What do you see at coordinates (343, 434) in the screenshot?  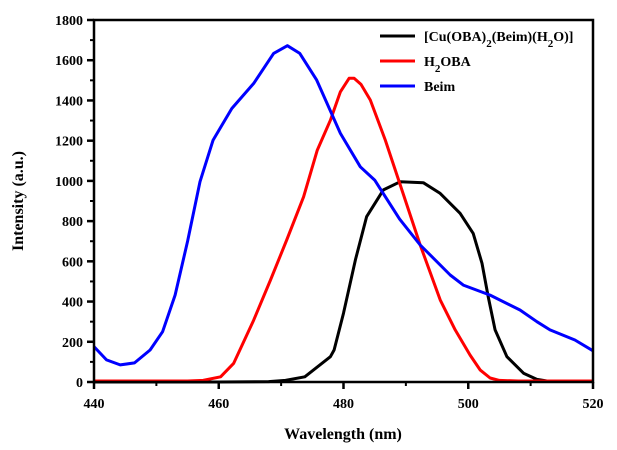 I see `x-axis-label: Wavelength (nm)` at bounding box center [343, 434].